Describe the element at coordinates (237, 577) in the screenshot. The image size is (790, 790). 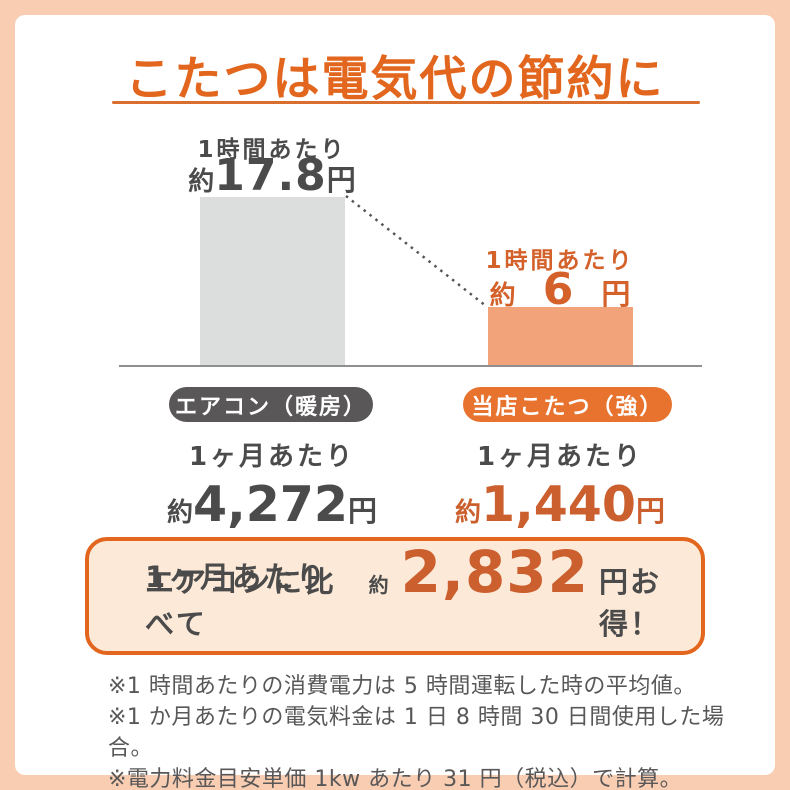
I see `savings-period-label: 1ヶ月あたり` at that location.